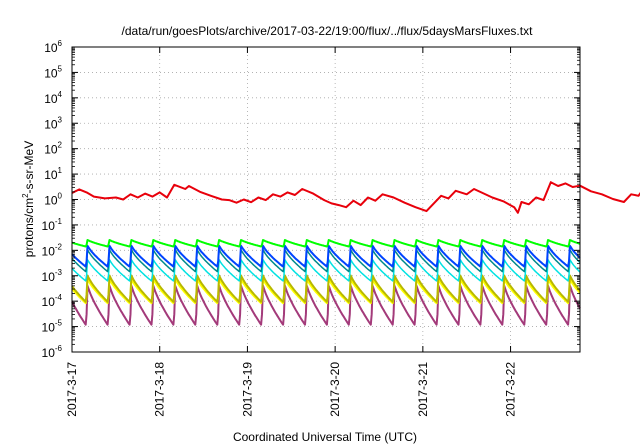 Image resolution: width=640 pixels, height=448 pixels. I want to click on x-axis-label: Coordinated Universal Time (UTC), so click(325, 437).